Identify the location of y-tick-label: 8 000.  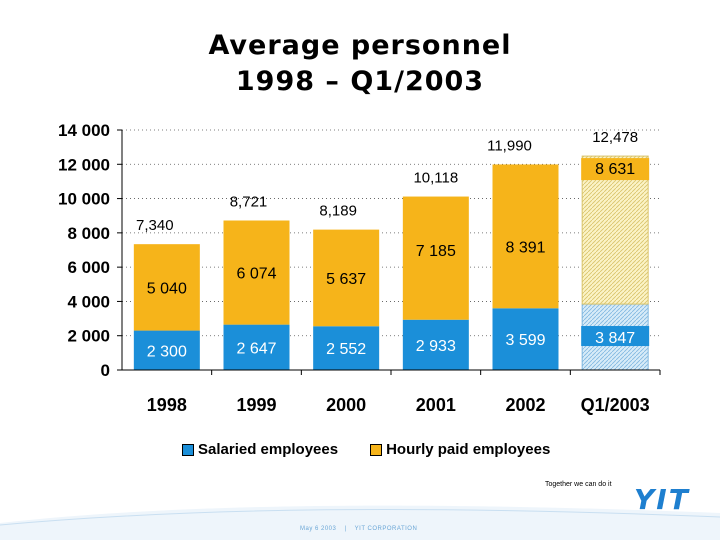
(88, 233).